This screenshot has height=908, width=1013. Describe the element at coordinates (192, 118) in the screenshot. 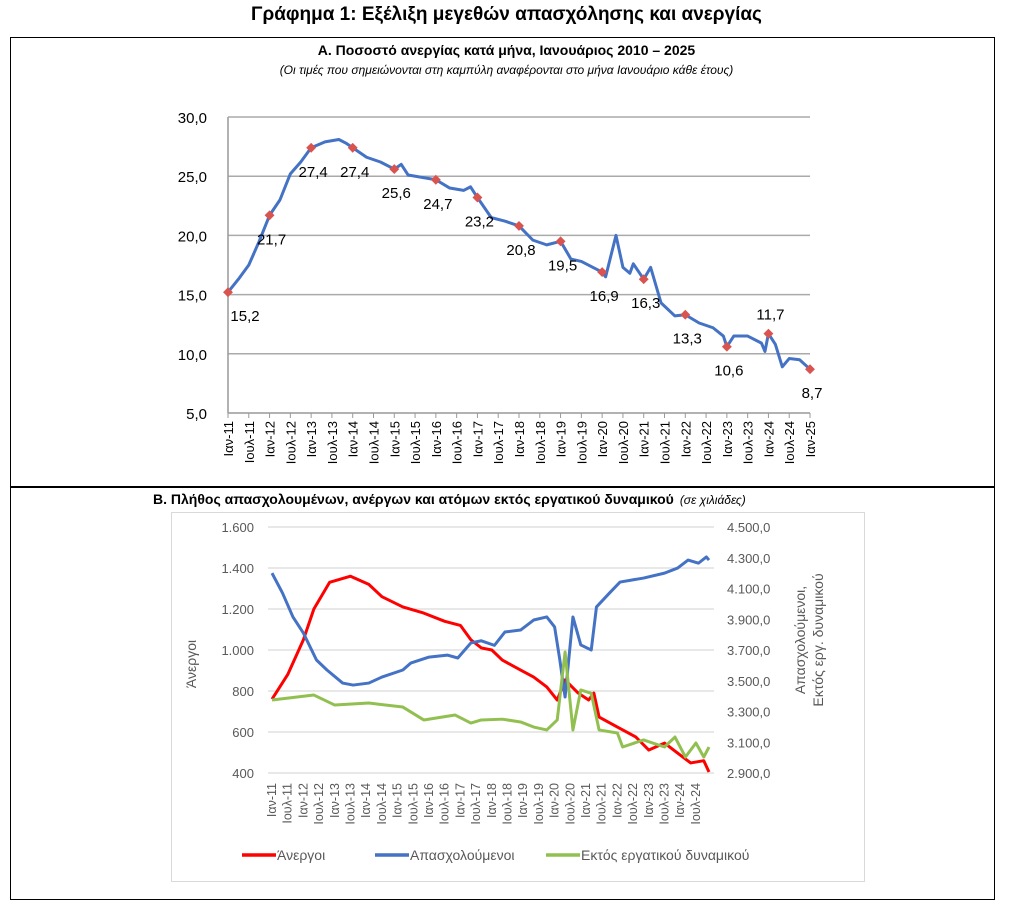

I see `y-tick-label: 30,0` at that location.